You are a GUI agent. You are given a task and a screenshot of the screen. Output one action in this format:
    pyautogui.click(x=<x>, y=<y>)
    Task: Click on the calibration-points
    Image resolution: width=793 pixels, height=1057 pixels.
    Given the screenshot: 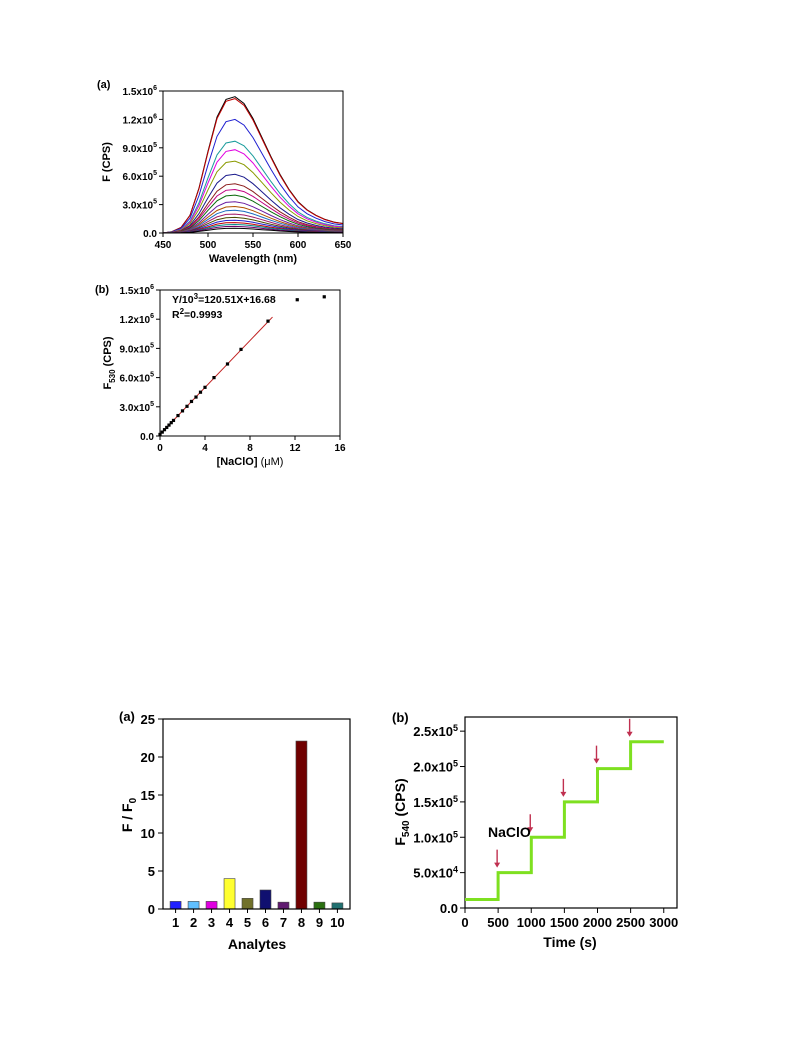 What is the action you would take?
    pyautogui.click(x=242, y=366)
    